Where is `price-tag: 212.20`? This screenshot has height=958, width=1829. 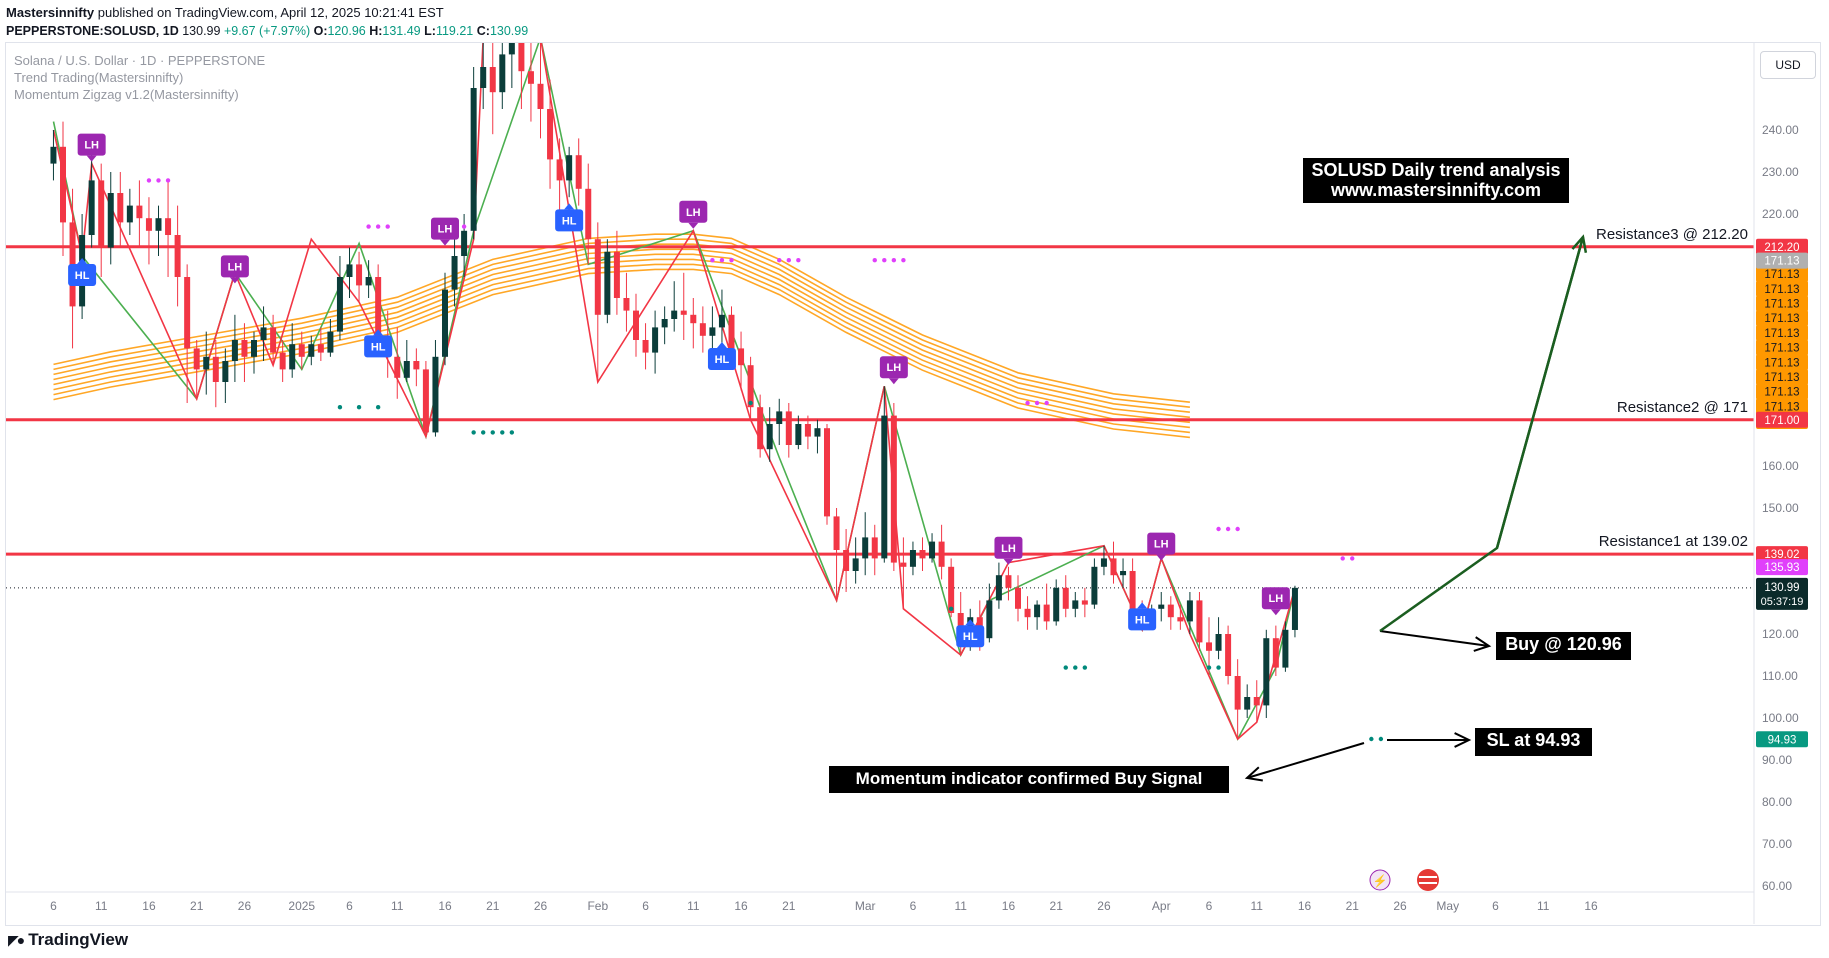
price-tag: 212.20 is located at coordinates (1782, 246).